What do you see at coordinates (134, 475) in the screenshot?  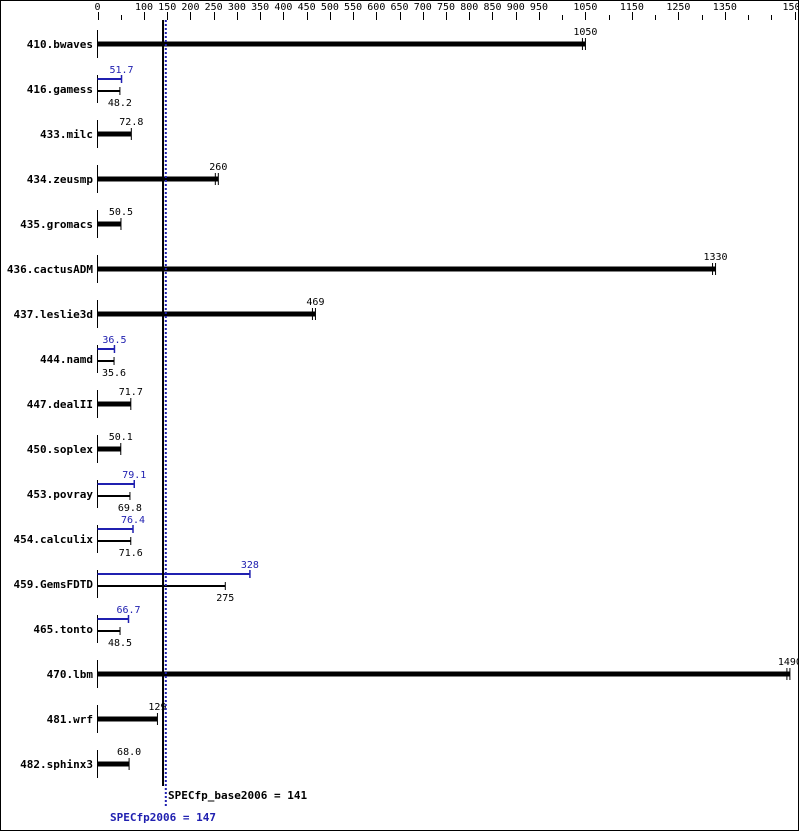 I see `peak-value-label: 79.1` at bounding box center [134, 475].